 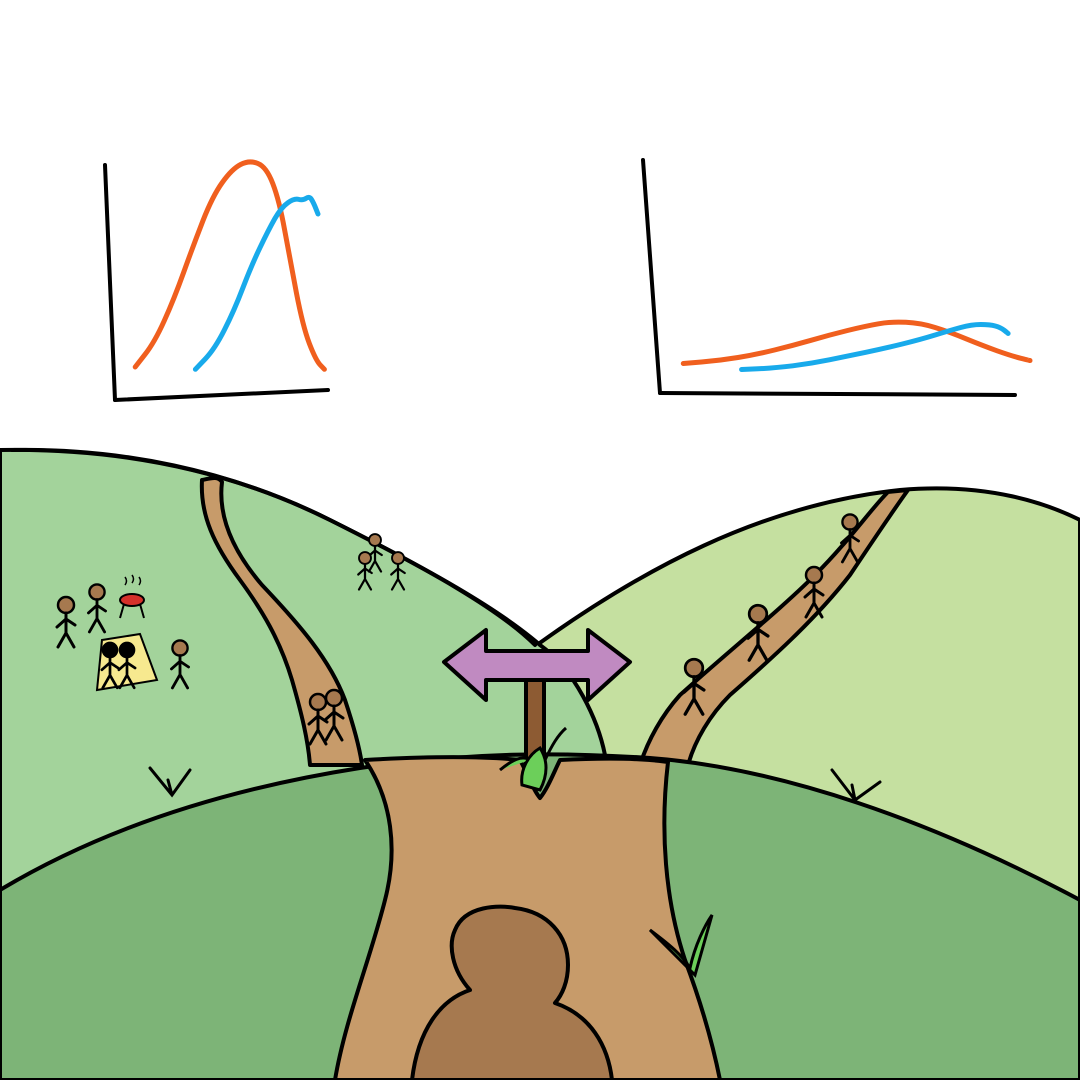 I want to click on grill-icon, so click(x=132, y=596).